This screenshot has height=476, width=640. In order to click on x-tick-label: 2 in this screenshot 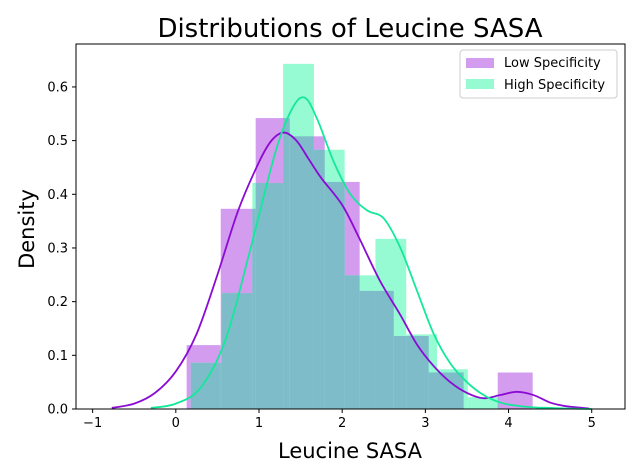, I will do `click(342, 423)`.